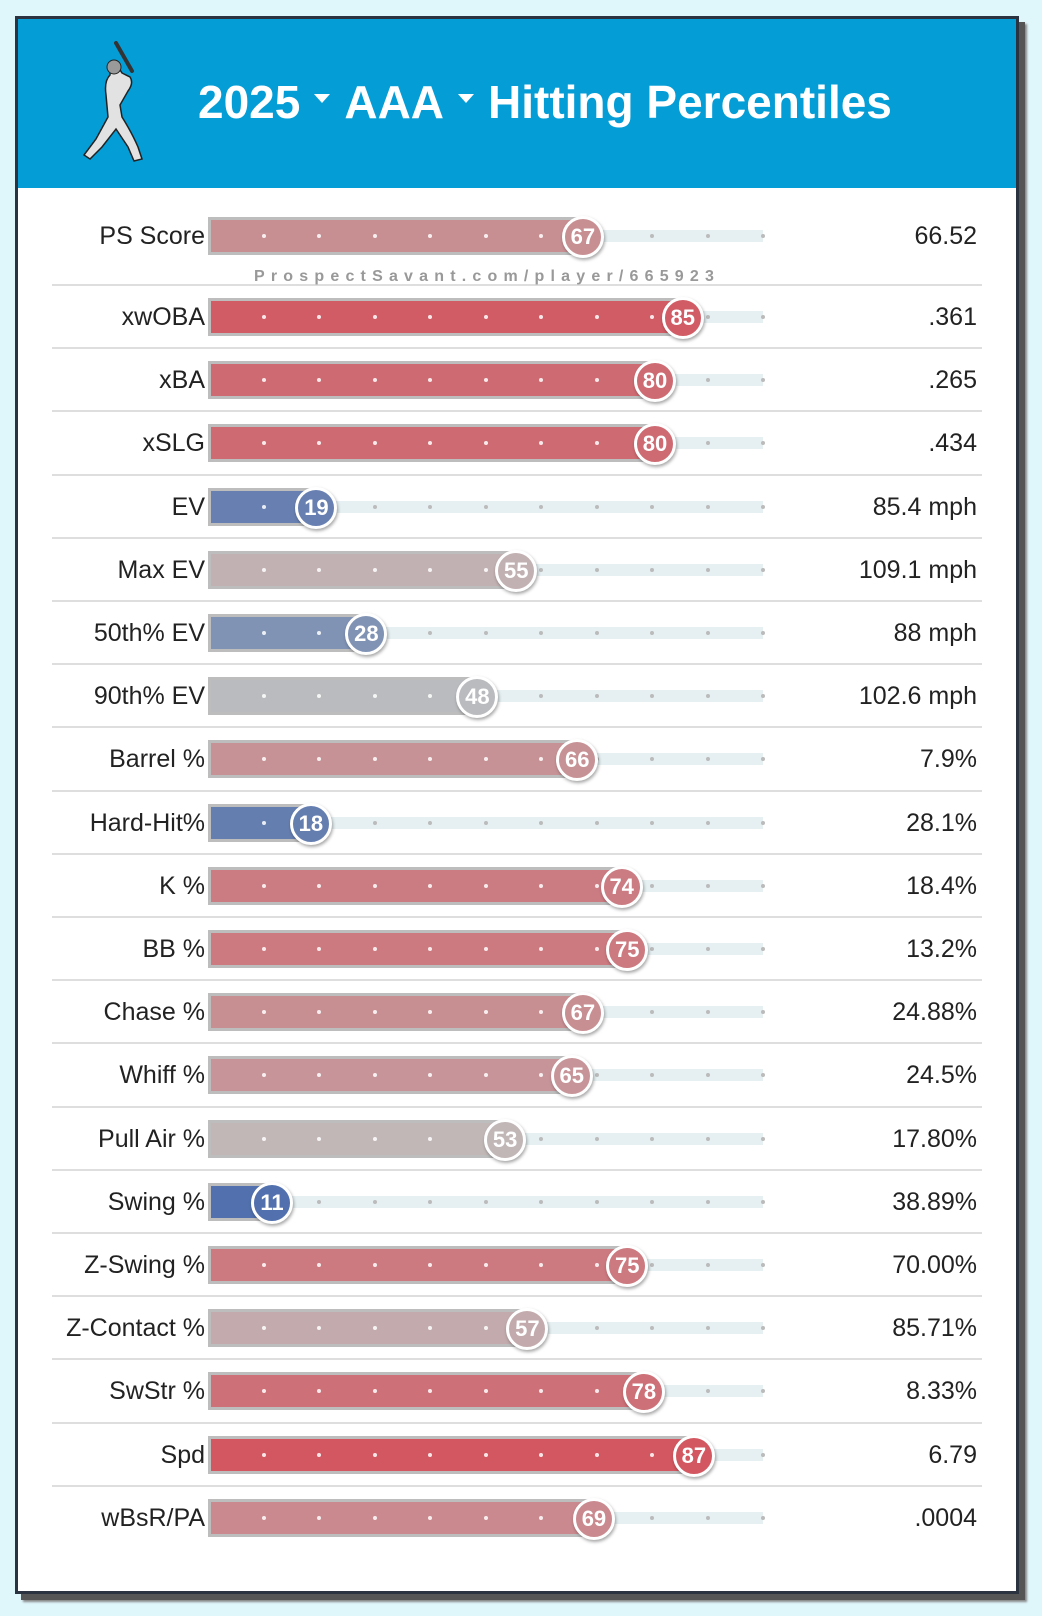 This screenshot has height=1616, width=1042. Describe the element at coordinates (249, 102) in the screenshot. I see `season-dropdown: 2025` at that location.